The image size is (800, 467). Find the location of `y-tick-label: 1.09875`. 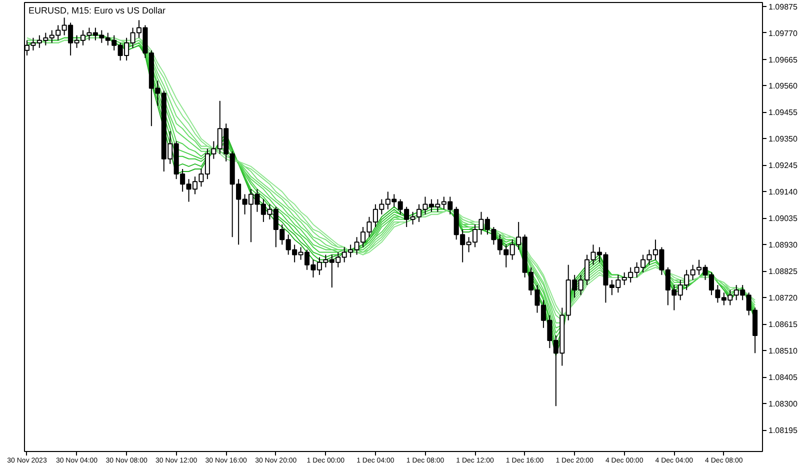

y-tick-label: 1.09875 is located at coordinates (783, 7).